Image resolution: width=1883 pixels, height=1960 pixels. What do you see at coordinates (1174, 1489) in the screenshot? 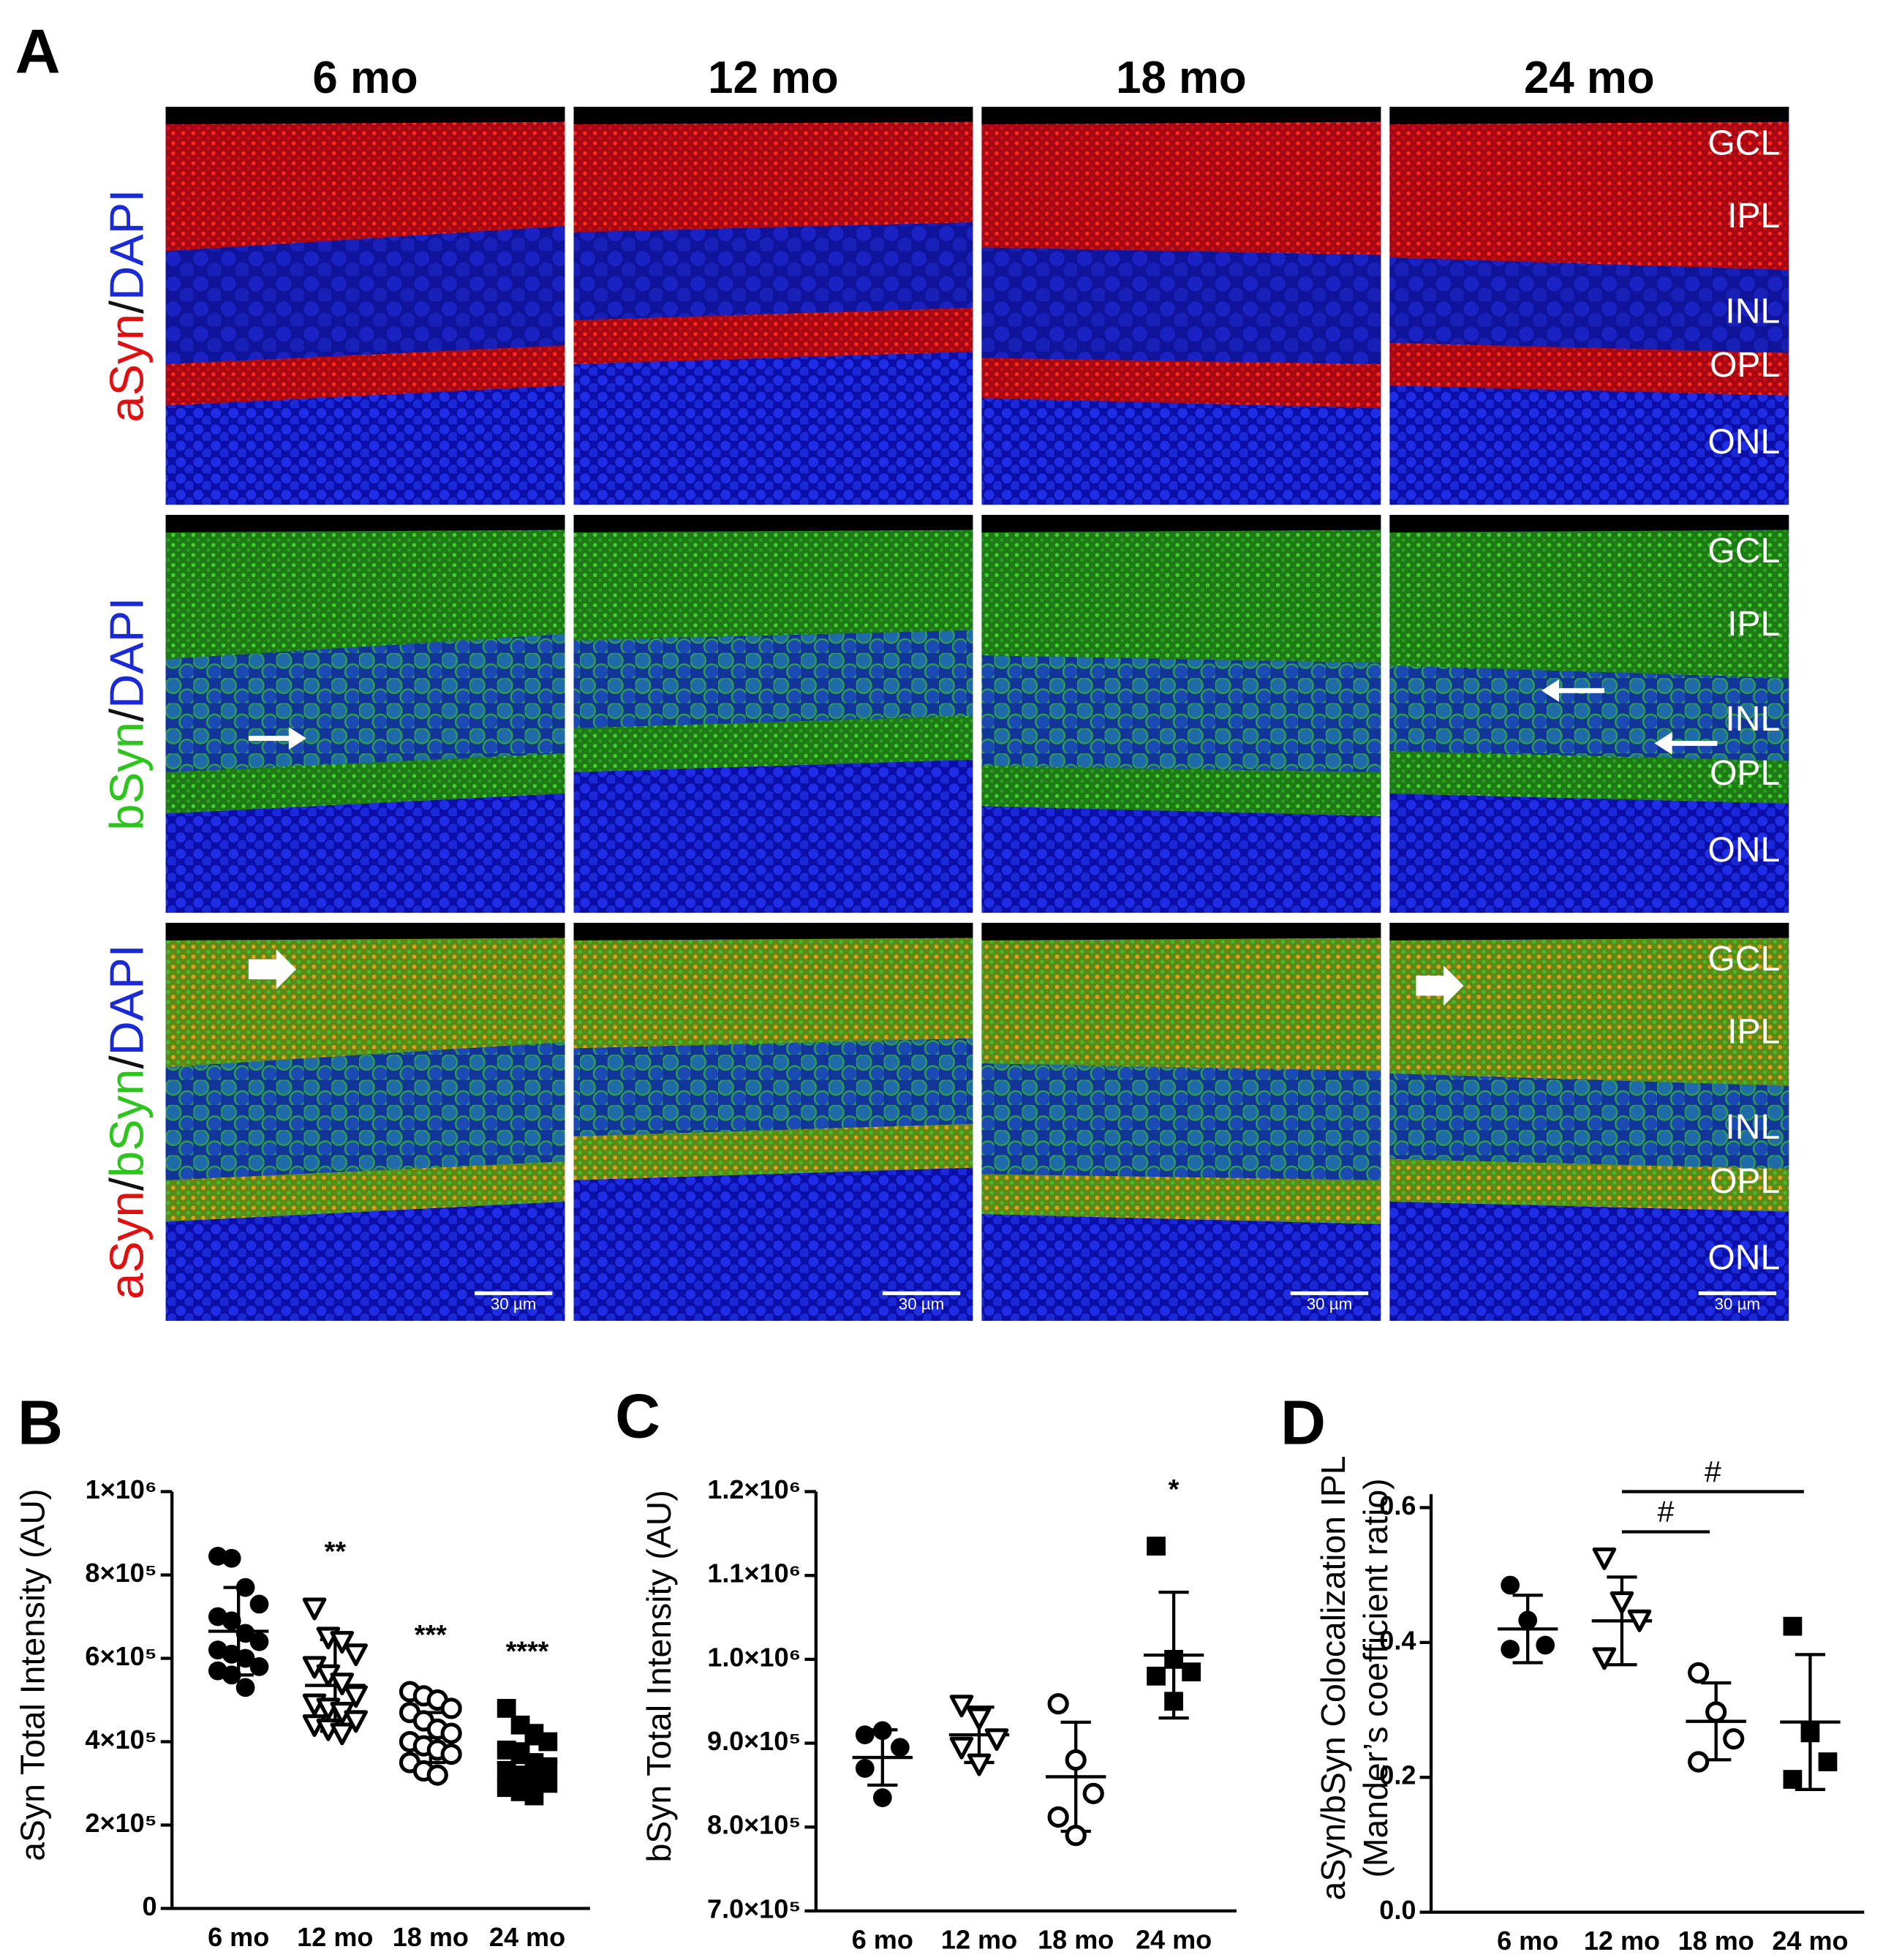
I see `significance-label: *` at bounding box center [1174, 1489].